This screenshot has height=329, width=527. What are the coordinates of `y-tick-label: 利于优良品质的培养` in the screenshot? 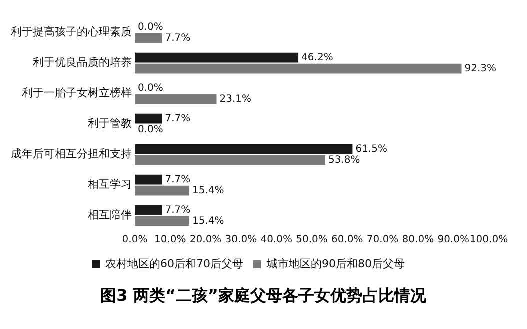 It's located at (82, 63).